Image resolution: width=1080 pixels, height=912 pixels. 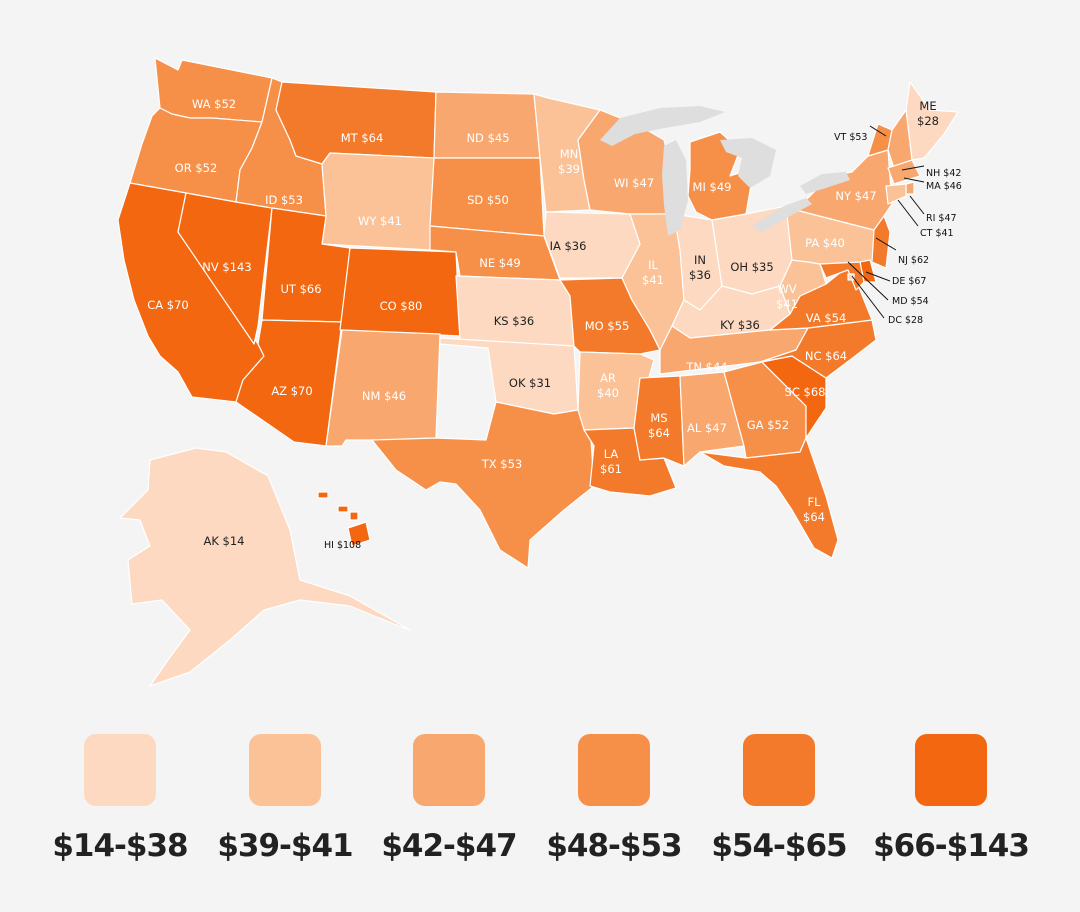 I want to click on state-label-ut: UT $66, so click(x=300, y=289).